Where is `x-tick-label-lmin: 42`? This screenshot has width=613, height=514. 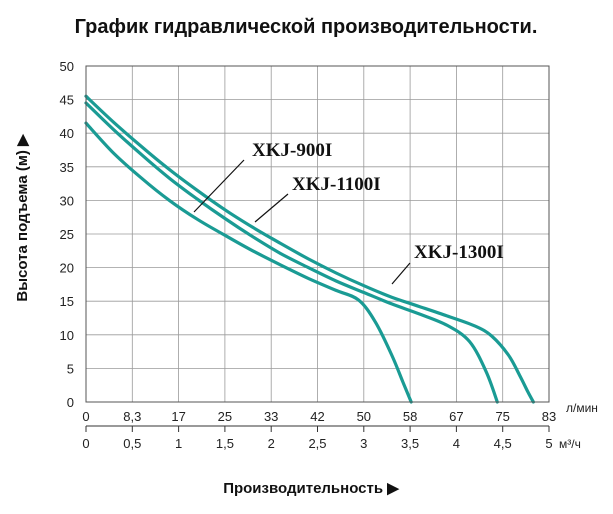 x-tick-label-lmin: 42 is located at coordinates (317, 416).